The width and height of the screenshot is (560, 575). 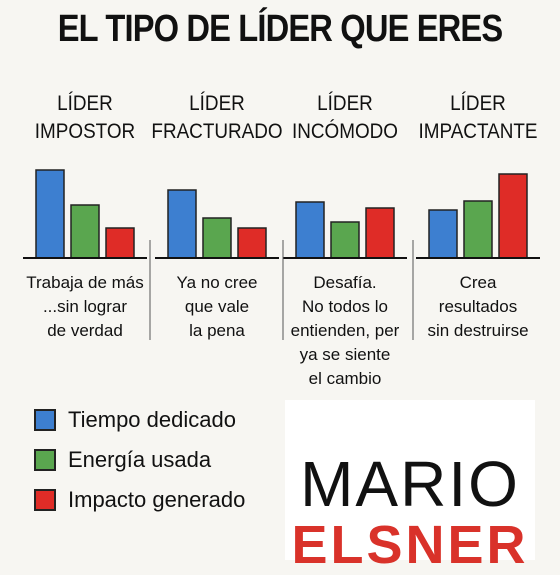 What do you see at coordinates (85, 306) in the screenshot?
I see `description-0-1: ...sin lograr` at bounding box center [85, 306].